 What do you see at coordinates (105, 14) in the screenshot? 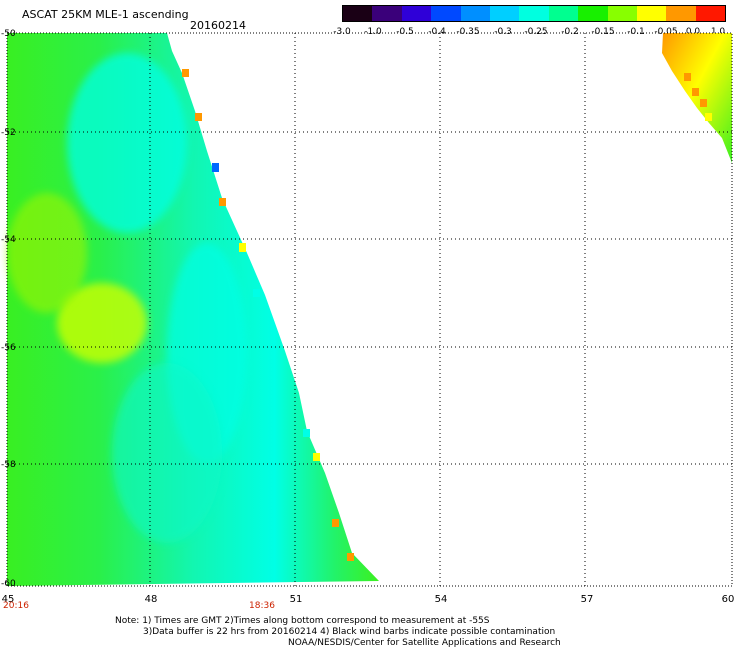
I see `map-title: ASCAT 25KM MLE-1 ascending` at bounding box center [105, 14].